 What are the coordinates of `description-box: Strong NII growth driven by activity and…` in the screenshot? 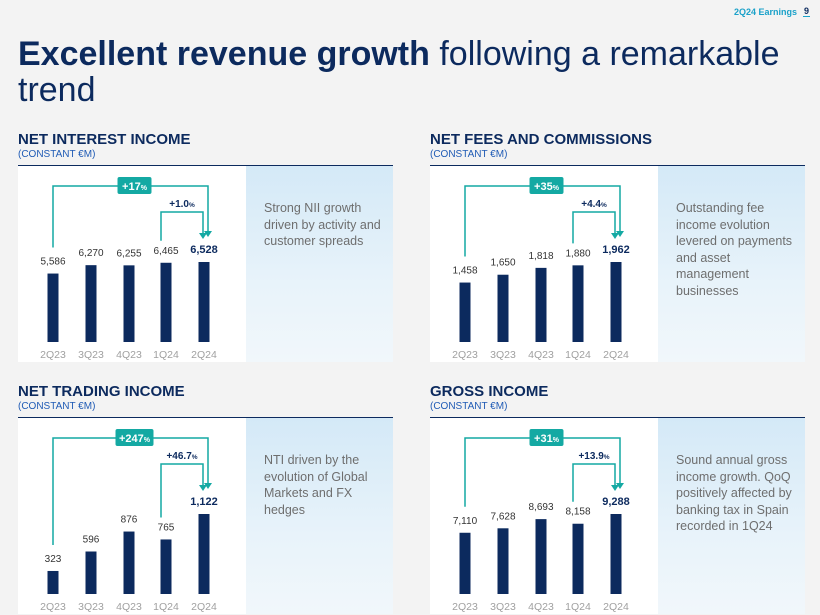 It's located at (319, 264).